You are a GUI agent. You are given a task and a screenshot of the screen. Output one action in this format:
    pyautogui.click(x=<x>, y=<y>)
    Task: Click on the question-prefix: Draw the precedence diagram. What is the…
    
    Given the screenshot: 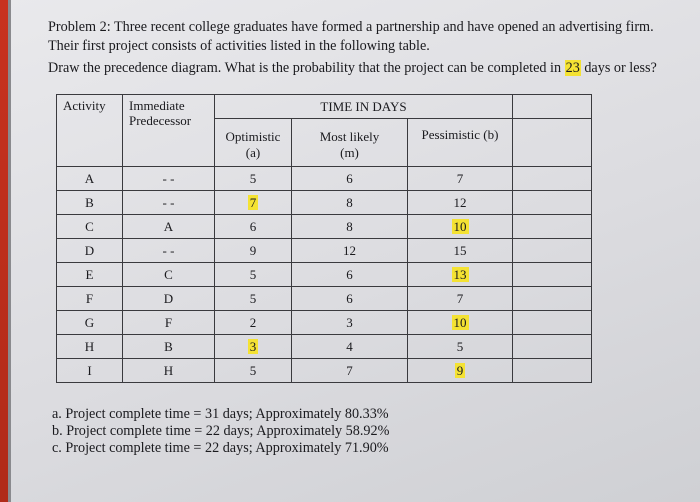 What is the action you would take?
    pyautogui.click(x=306, y=68)
    